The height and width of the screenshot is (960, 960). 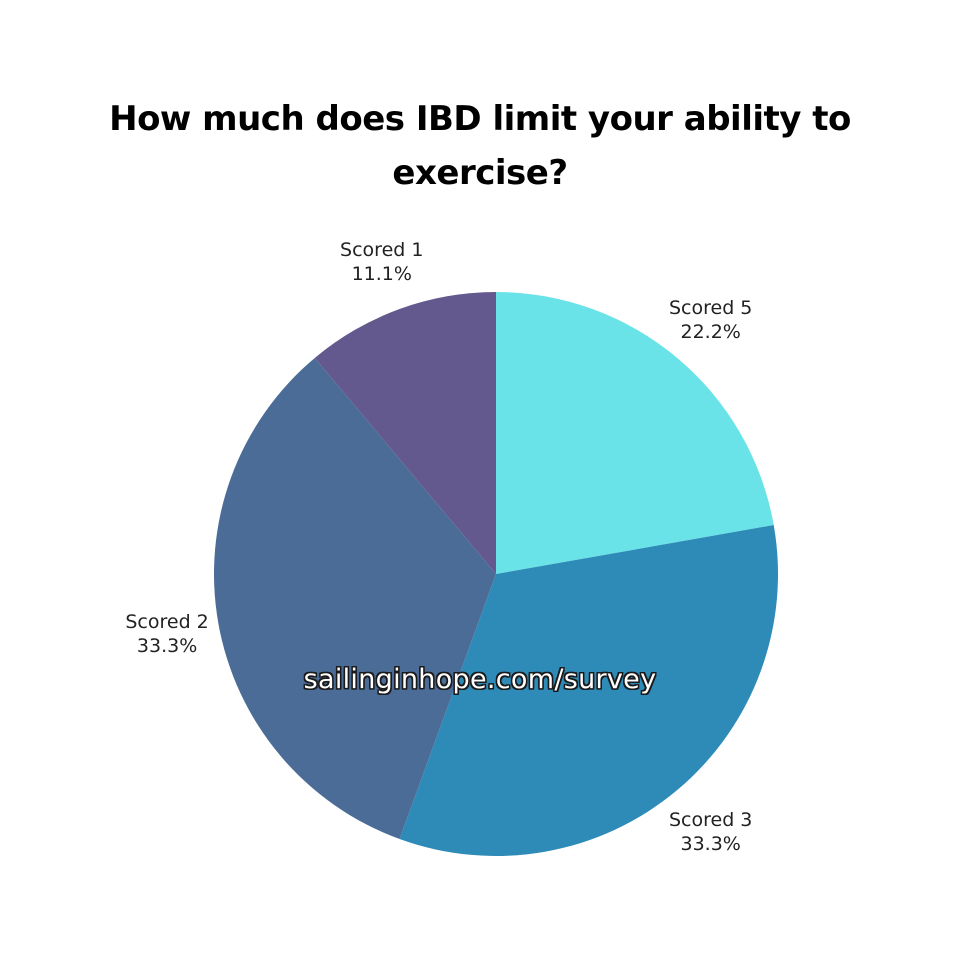 I want to click on slice-label-value: 11.1%, so click(x=382, y=274).